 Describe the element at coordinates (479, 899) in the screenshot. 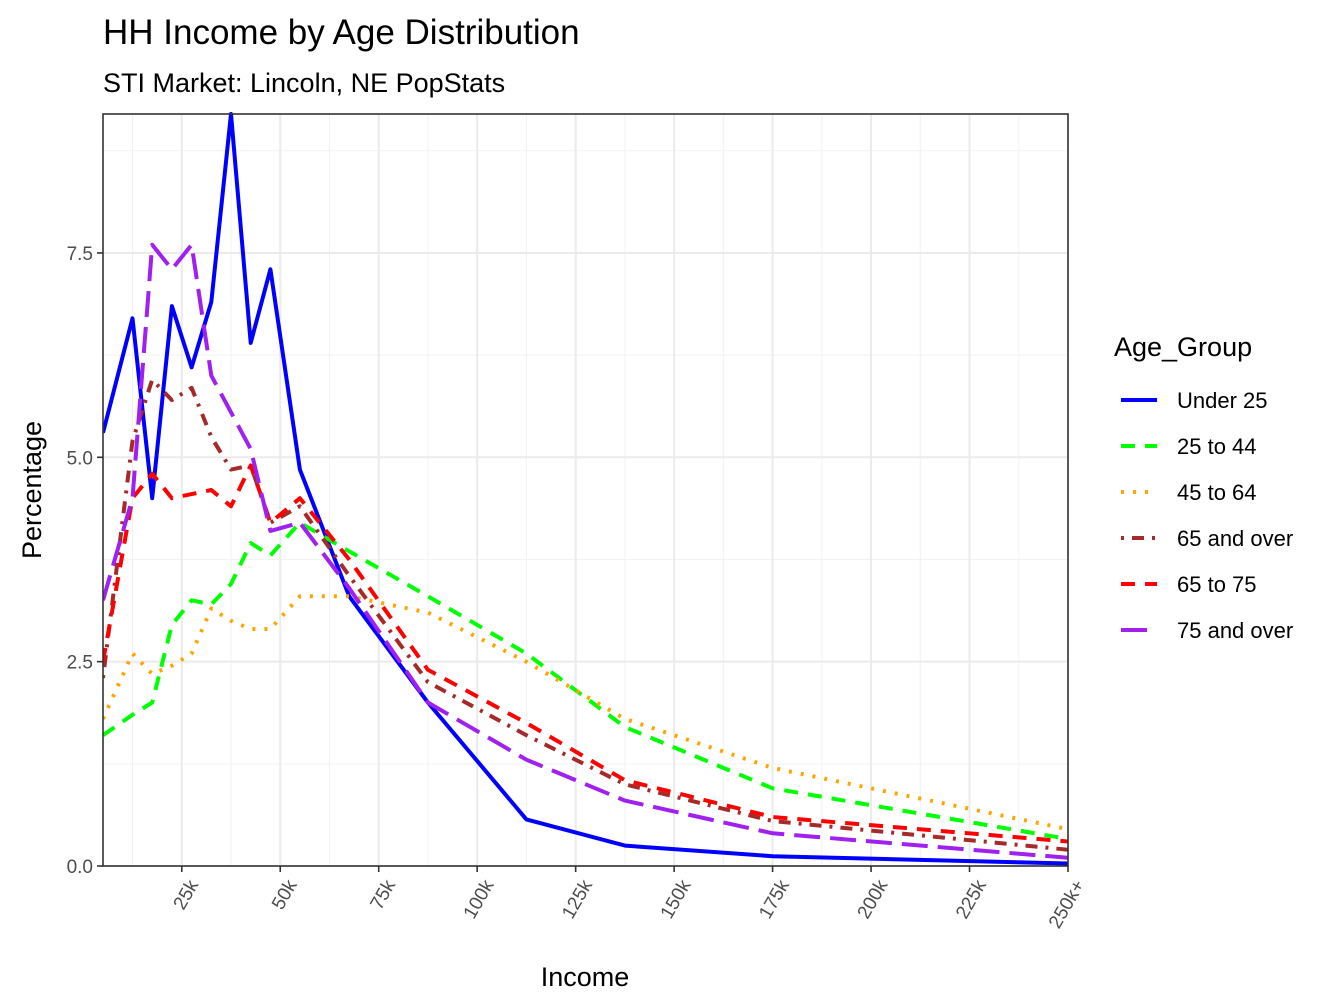

I see `x-tick-label: 100k` at that location.